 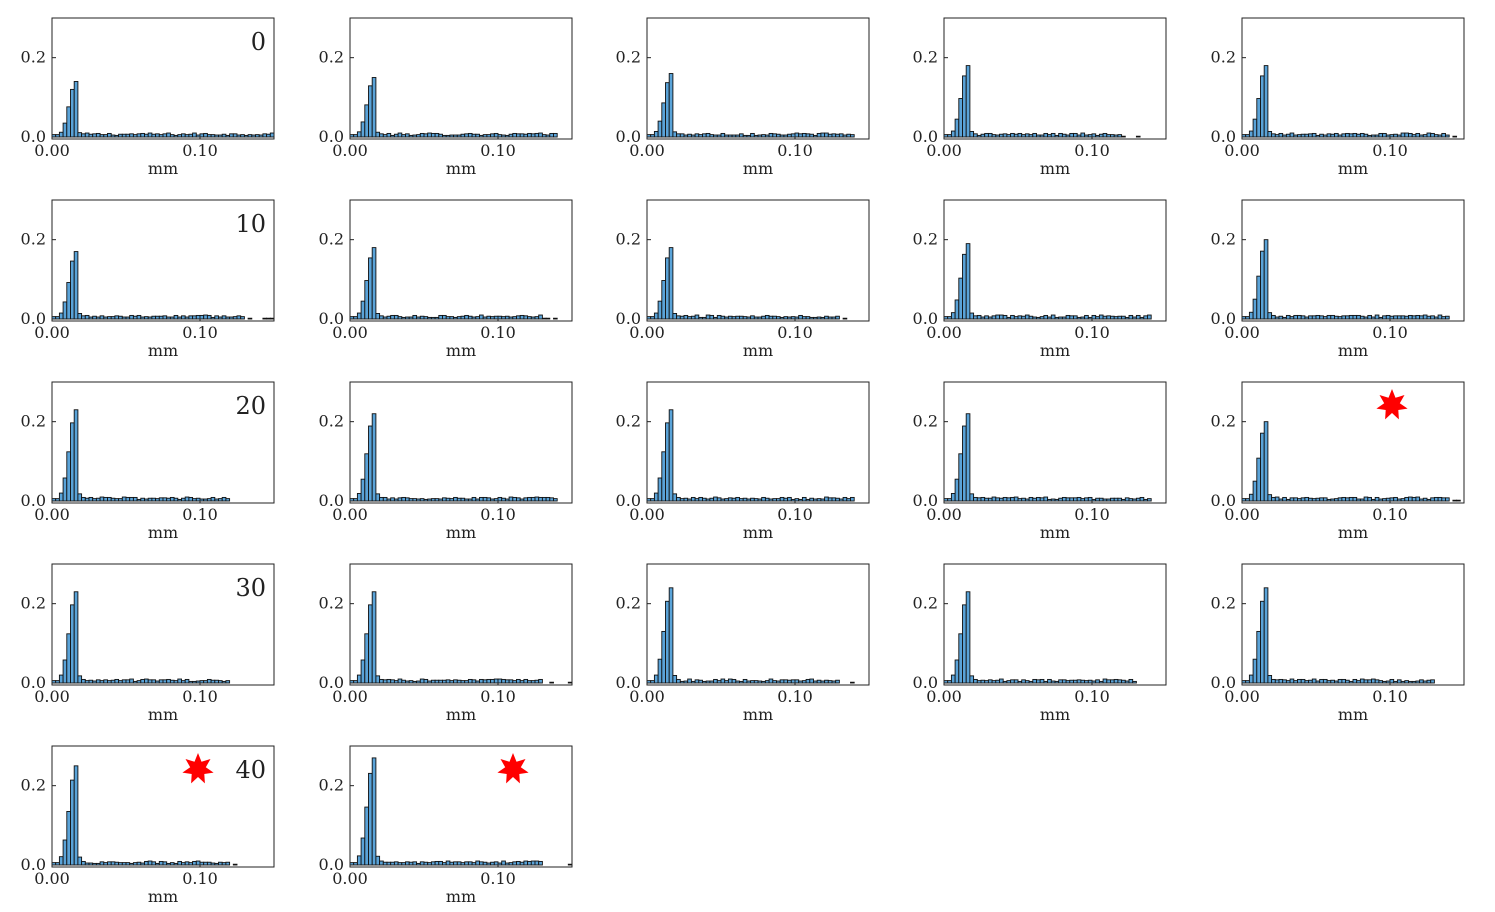 I want to click on panel-number-label: 10, so click(x=250, y=224).